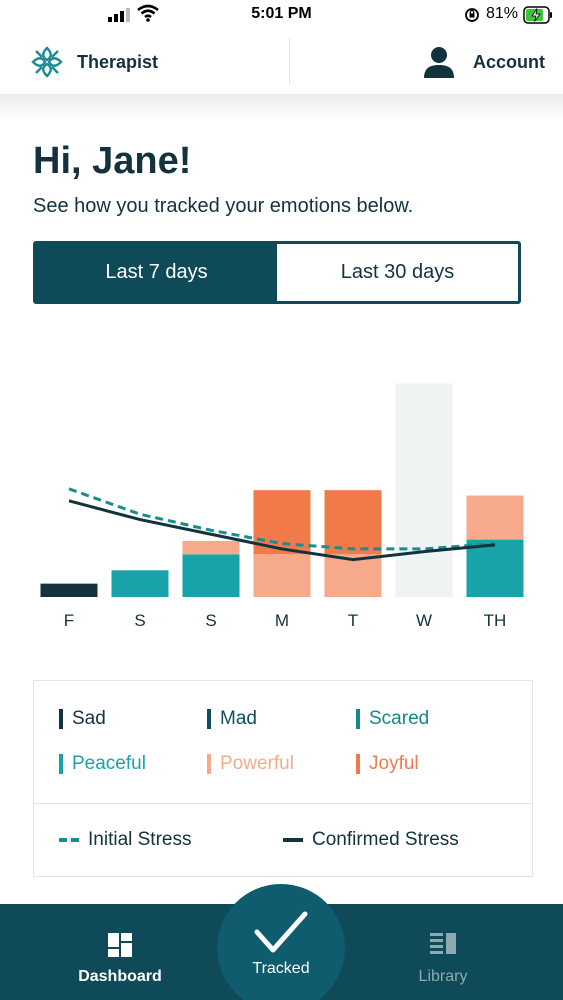  Describe the element at coordinates (289, 61) in the screenshot. I see `header-divider` at that location.